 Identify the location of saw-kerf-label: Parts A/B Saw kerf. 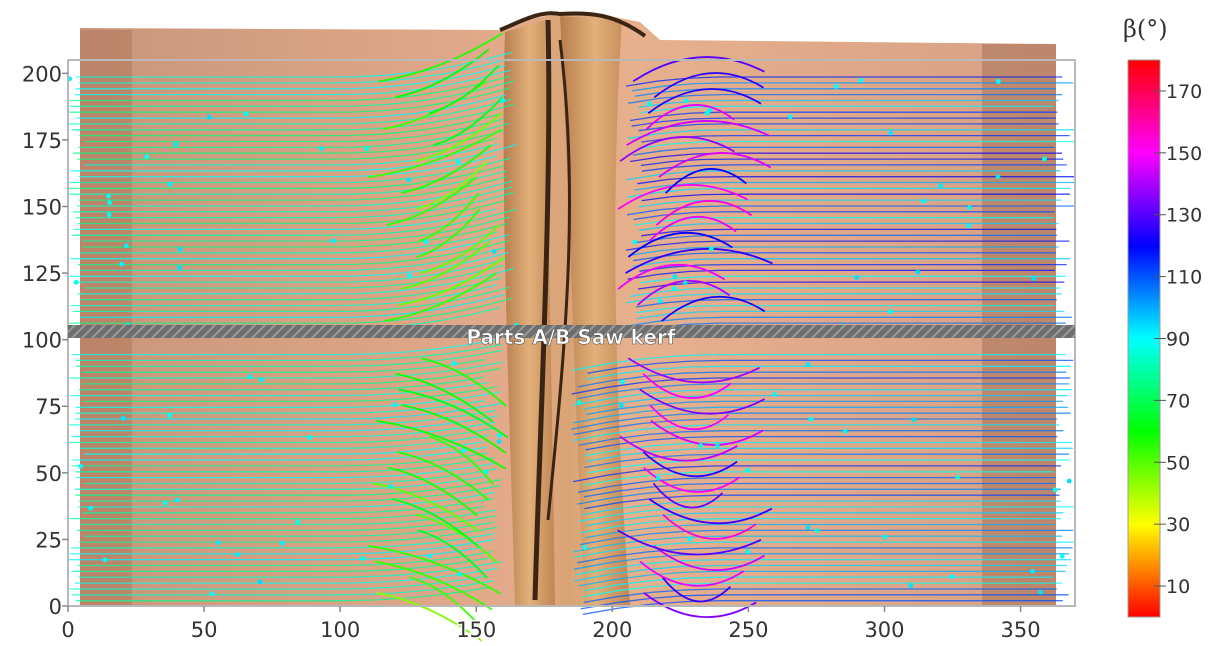
(570, 337).